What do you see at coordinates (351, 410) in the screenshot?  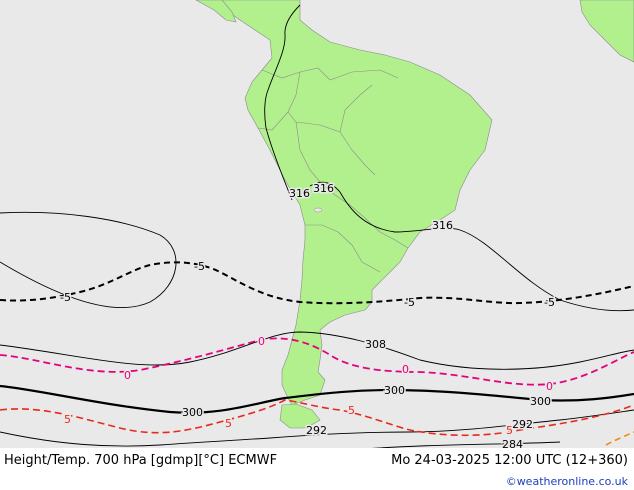 I see `label-5-c: 5` at bounding box center [351, 410].